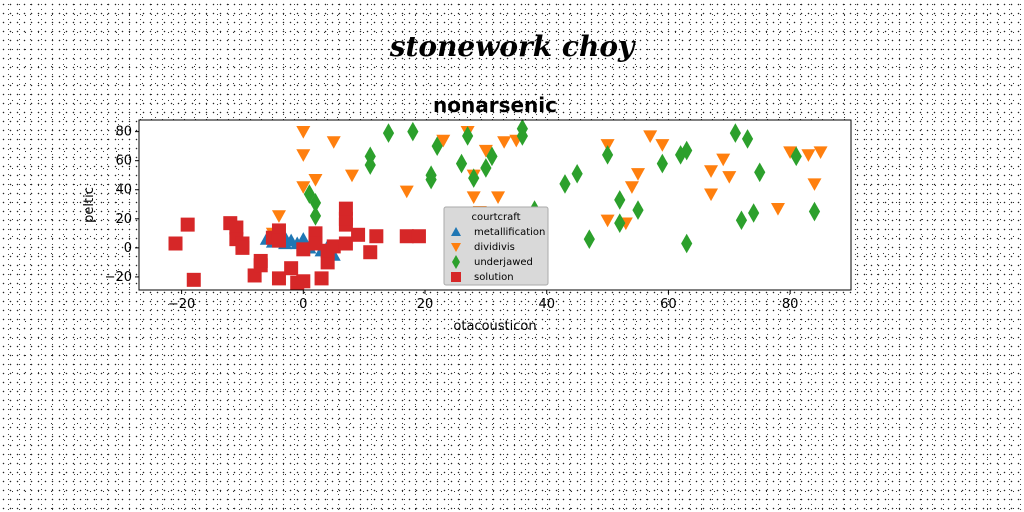 This screenshot has height=512, width=1024. What do you see at coordinates (123, 132) in the screenshot?
I see `y-tick-label: 80` at bounding box center [123, 132].